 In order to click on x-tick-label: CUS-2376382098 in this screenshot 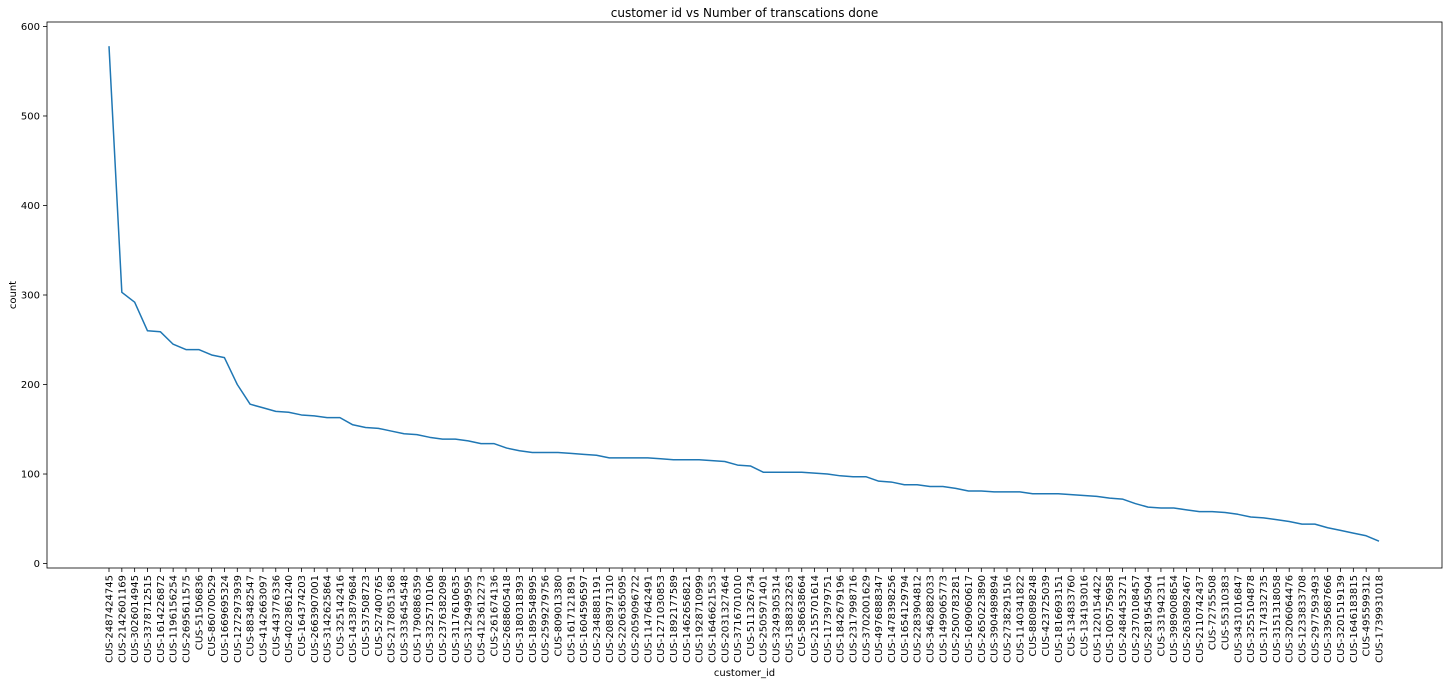, I will do `click(443, 619)`.